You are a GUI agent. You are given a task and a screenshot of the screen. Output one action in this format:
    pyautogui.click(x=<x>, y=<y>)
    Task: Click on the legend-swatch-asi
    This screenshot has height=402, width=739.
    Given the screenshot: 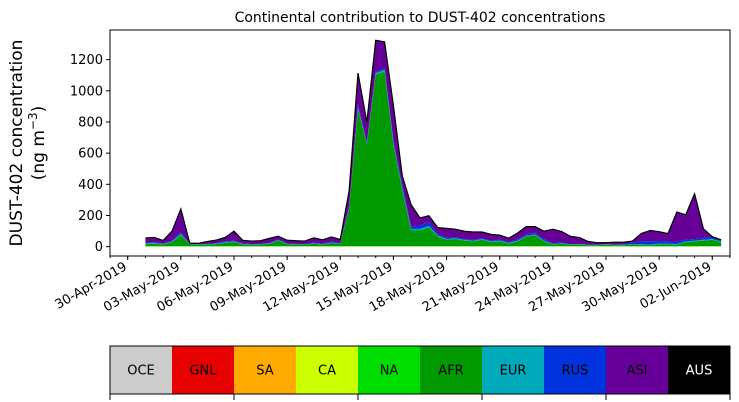 What is the action you would take?
    pyautogui.click(x=637, y=370)
    